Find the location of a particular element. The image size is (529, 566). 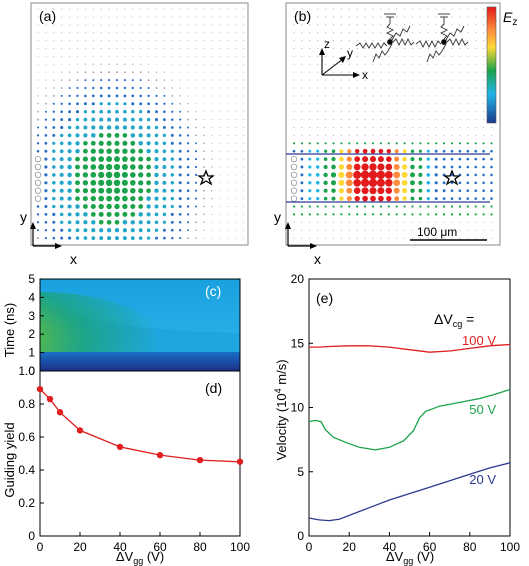

yield-point is located at coordinates (60, 412).